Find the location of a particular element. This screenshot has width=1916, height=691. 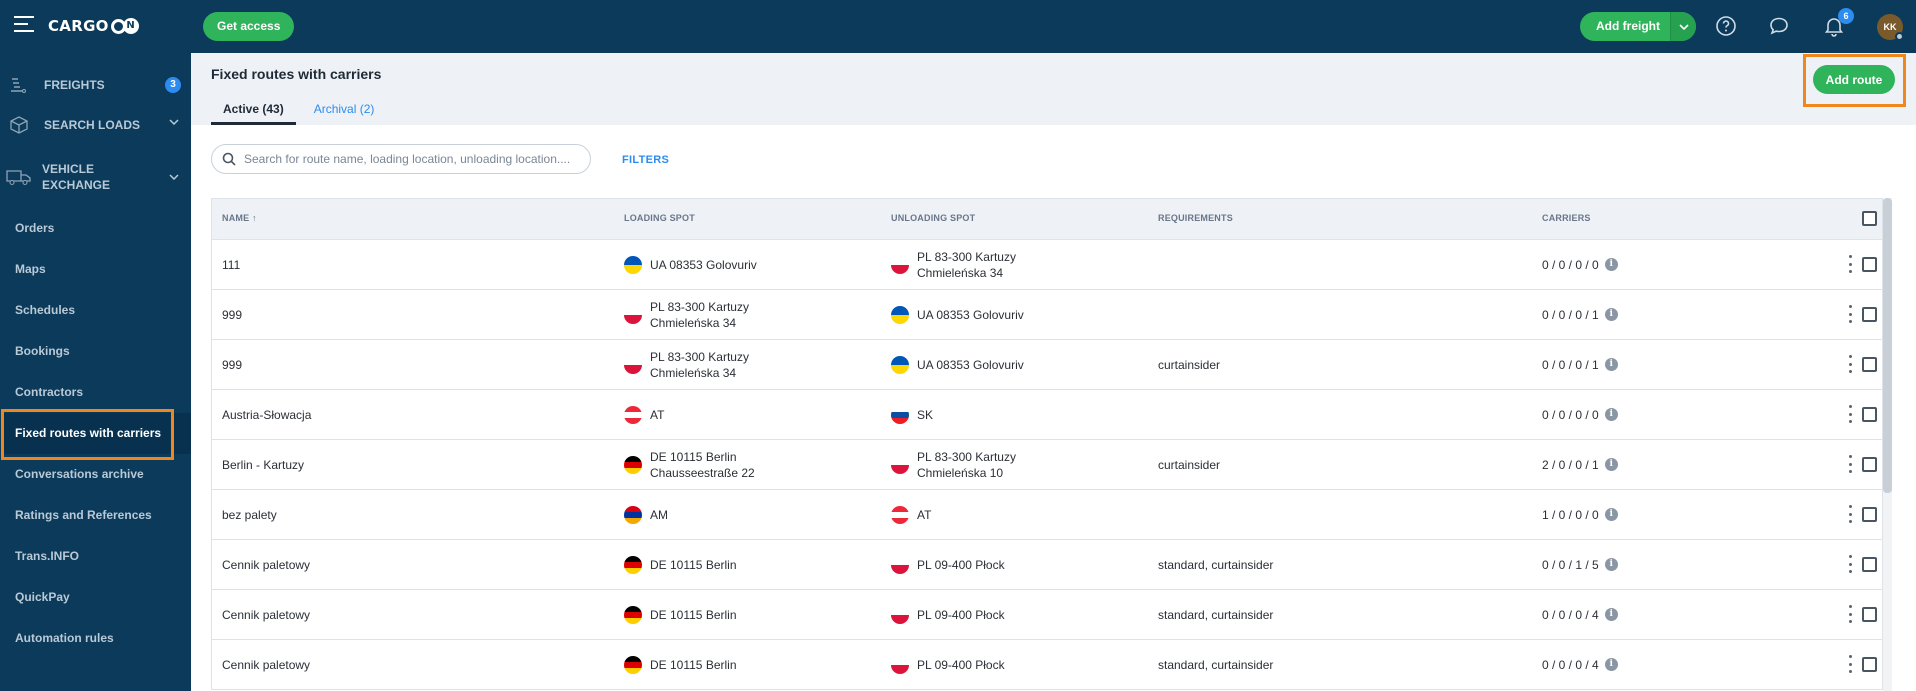

loading-spot-line: DE 10115 Berlin is located at coordinates (693, 614).